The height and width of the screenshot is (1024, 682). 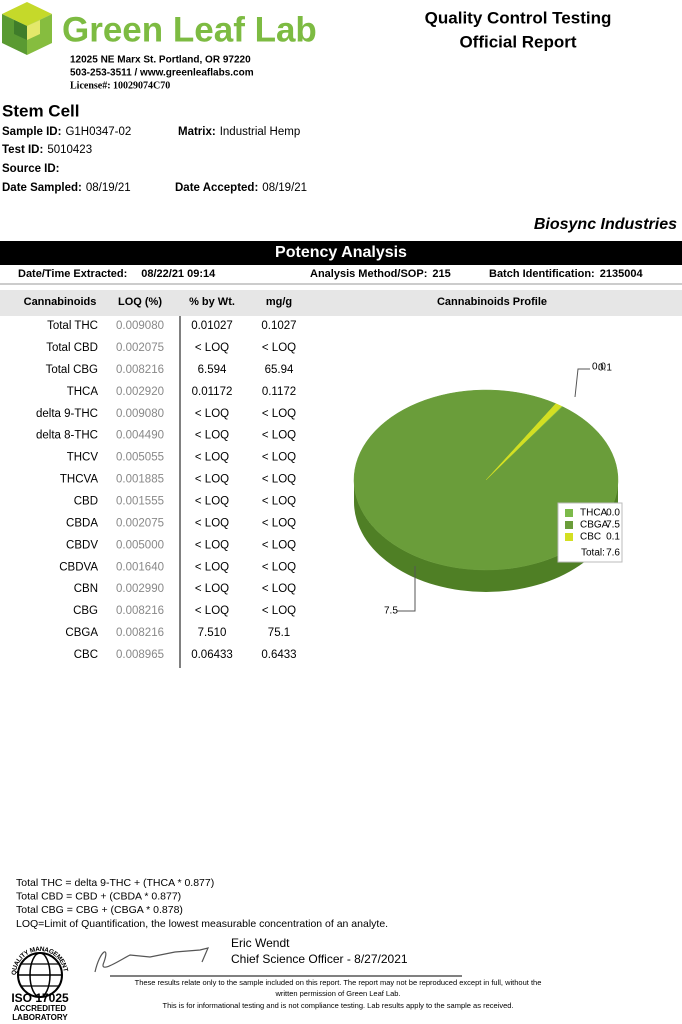 What do you see at coordinates (22, 150) in the screenshot?
I see `field-label: Test ID:` at bounding box center [22, 150].